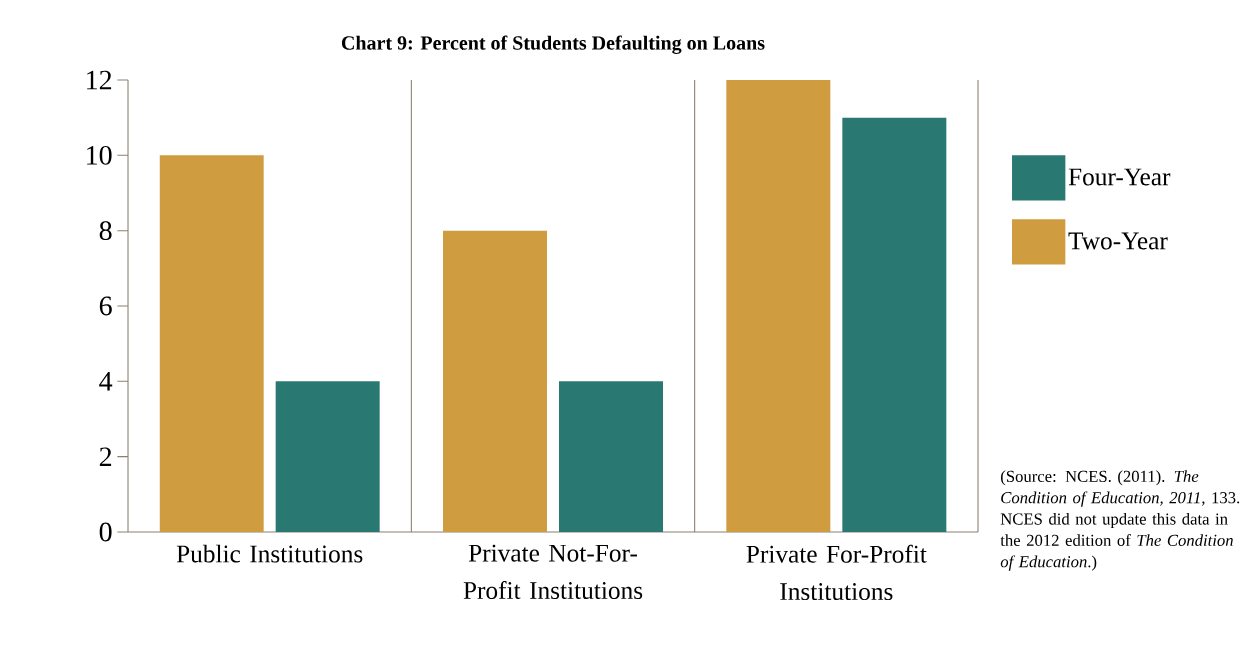 The width and height of the screenshot is (1254, 667). Describe the element at coordinates (99, 80) in the screenshot. I see `y-tick-label: 12` at that location.